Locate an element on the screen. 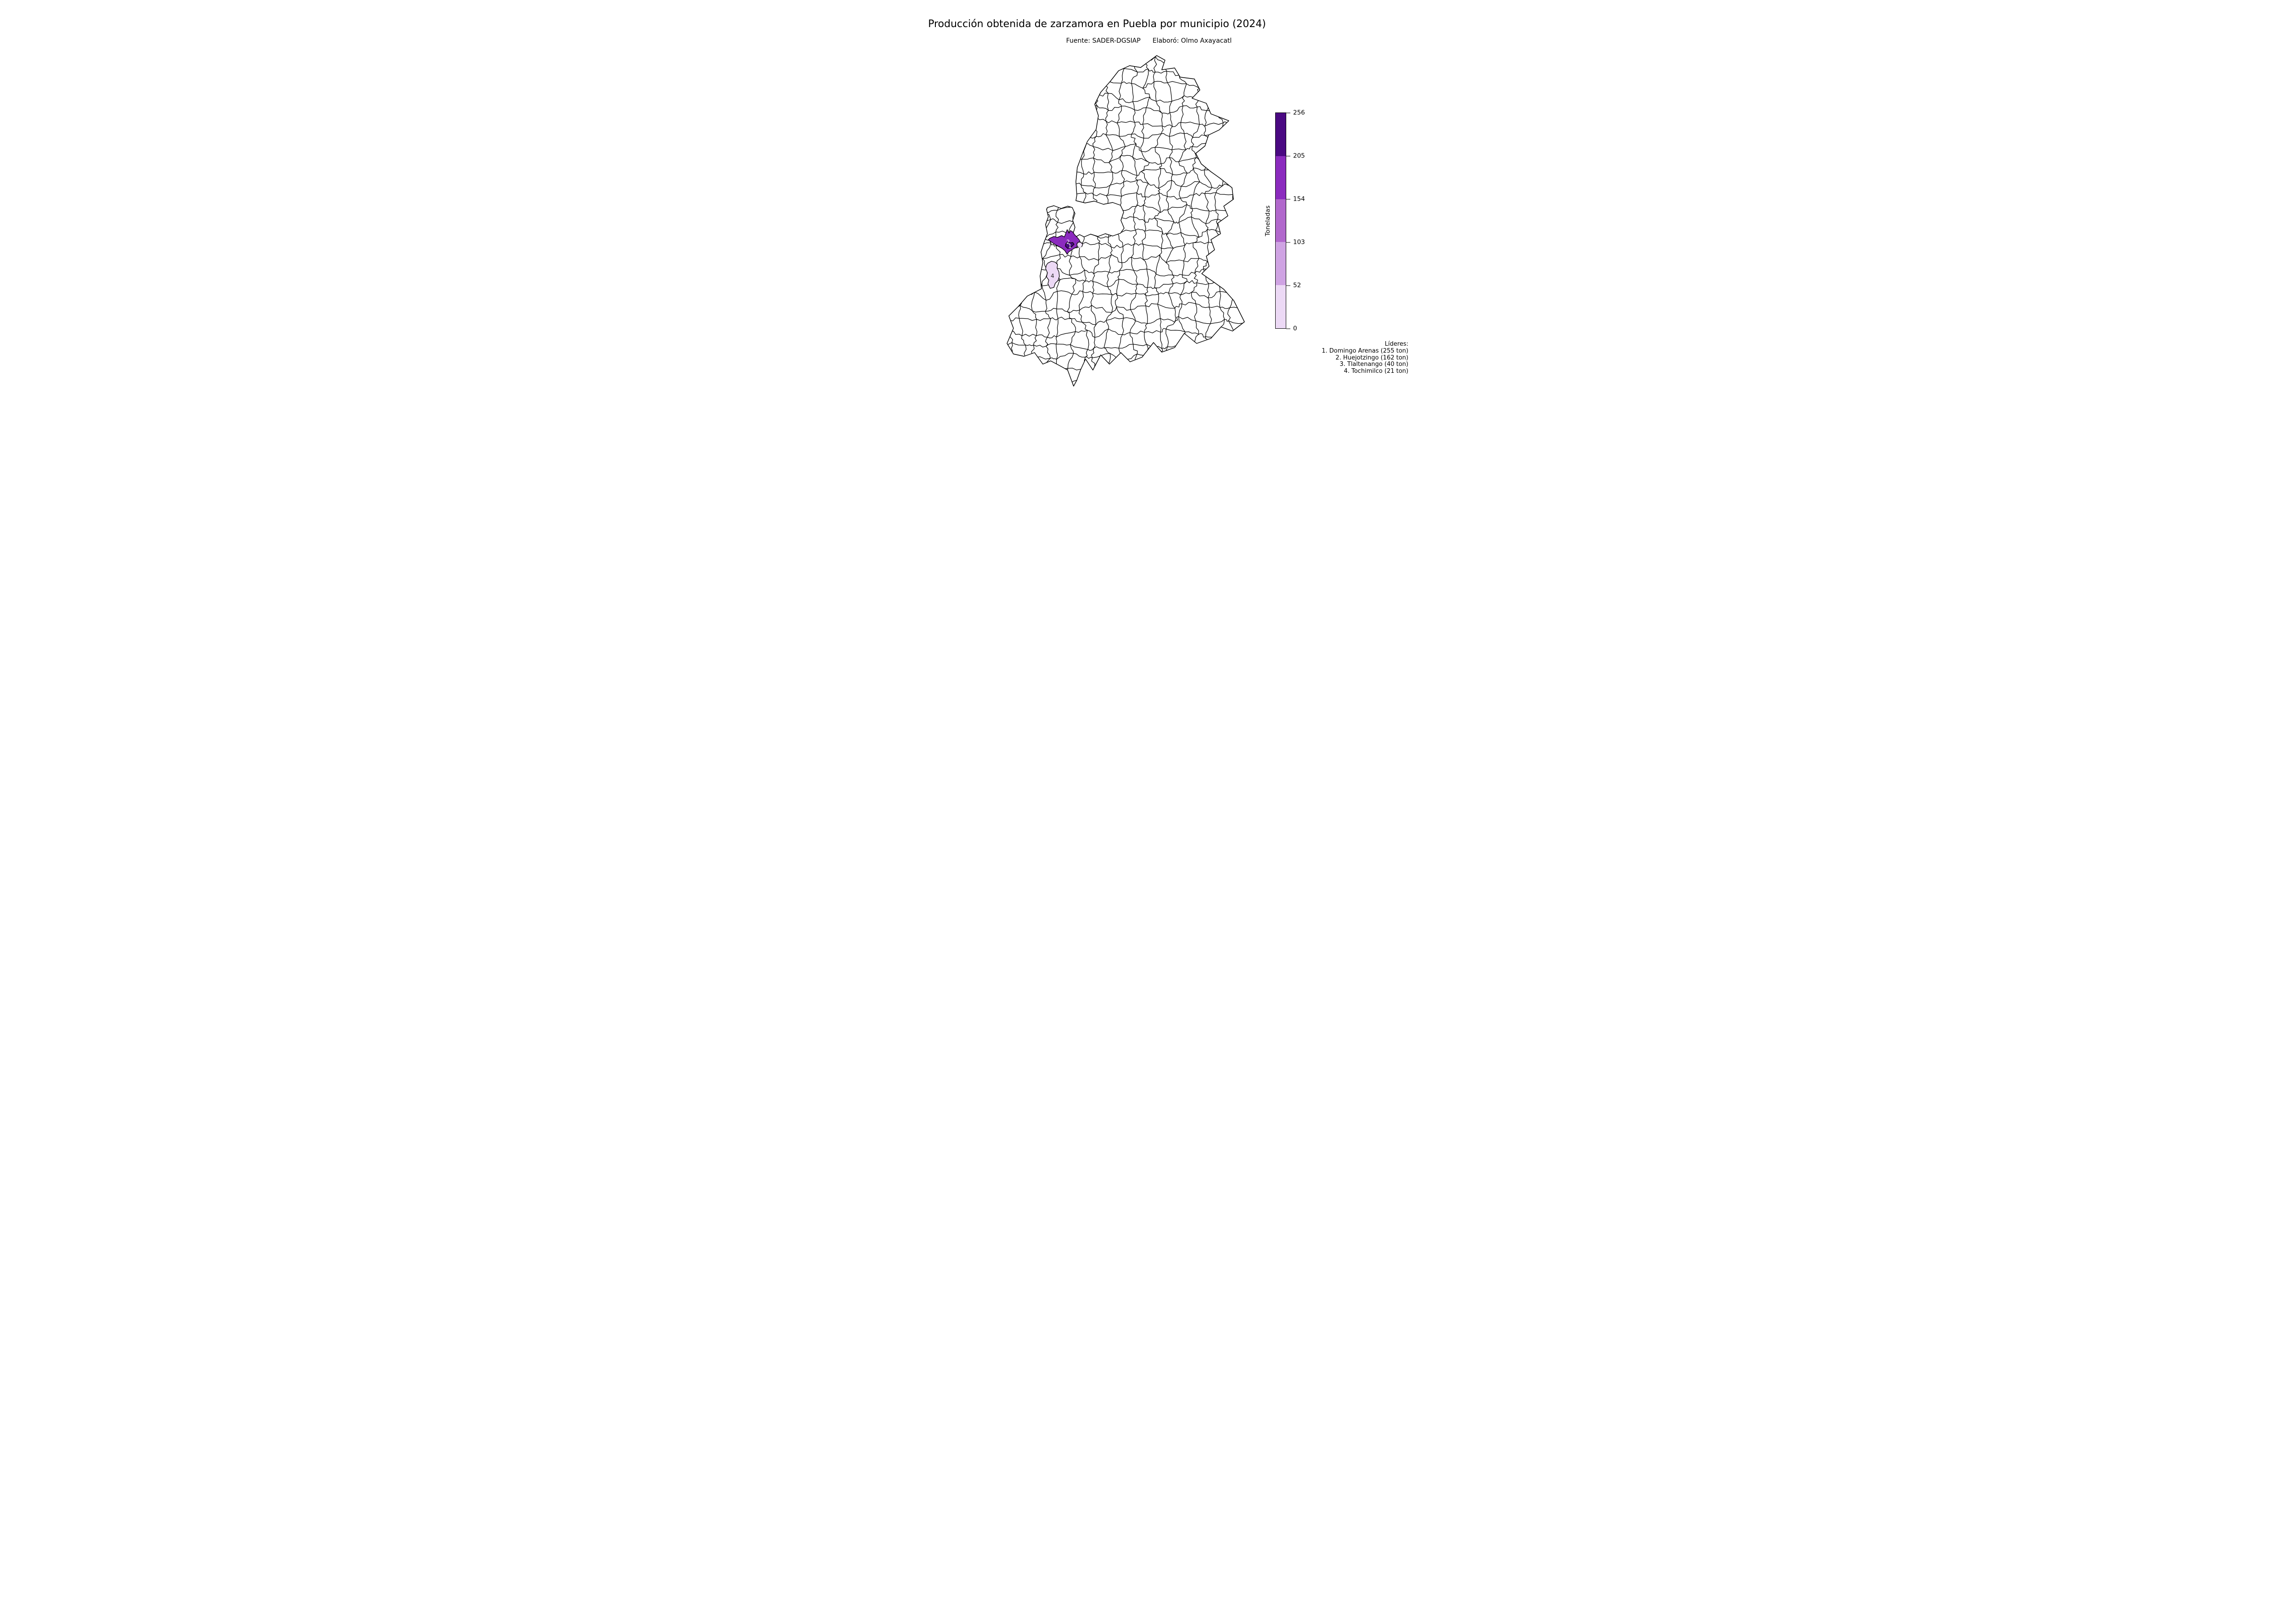 This screenshot has height=1607, width=2296. region-label-4: 4 is located at coordinates (1052, 276).